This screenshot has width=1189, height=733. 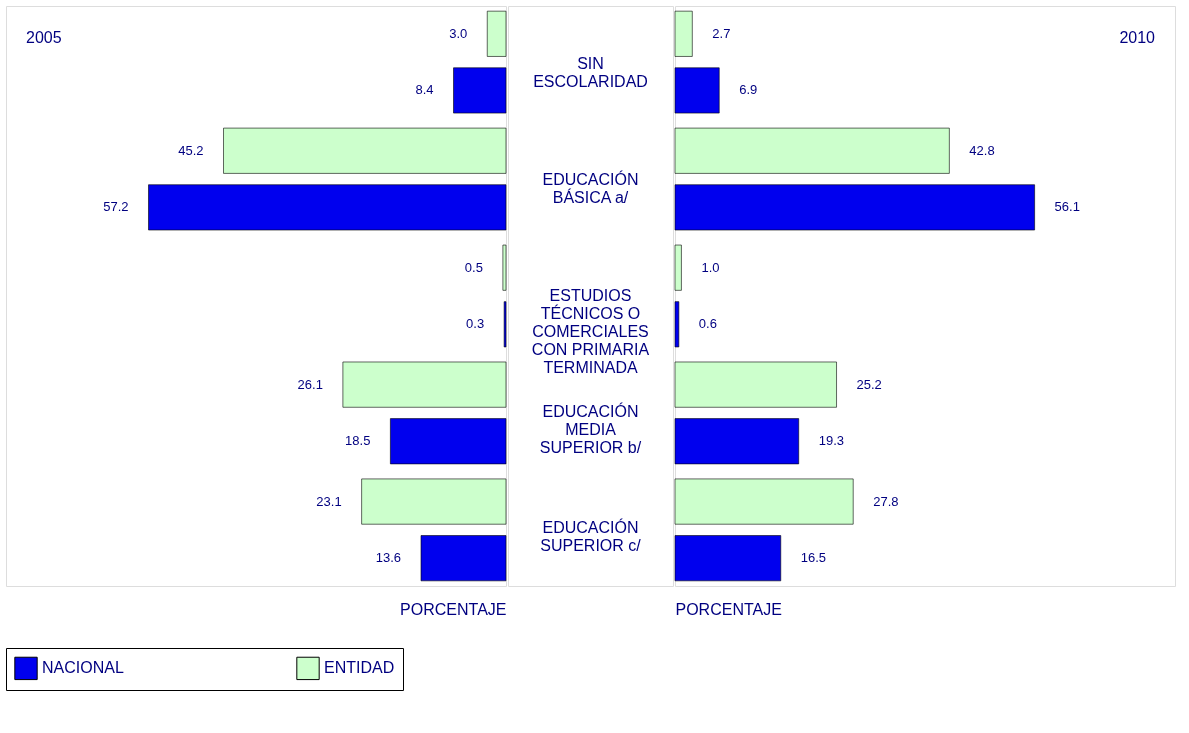 I want to click on data-label: 3.0, so click(x=458, y=33).